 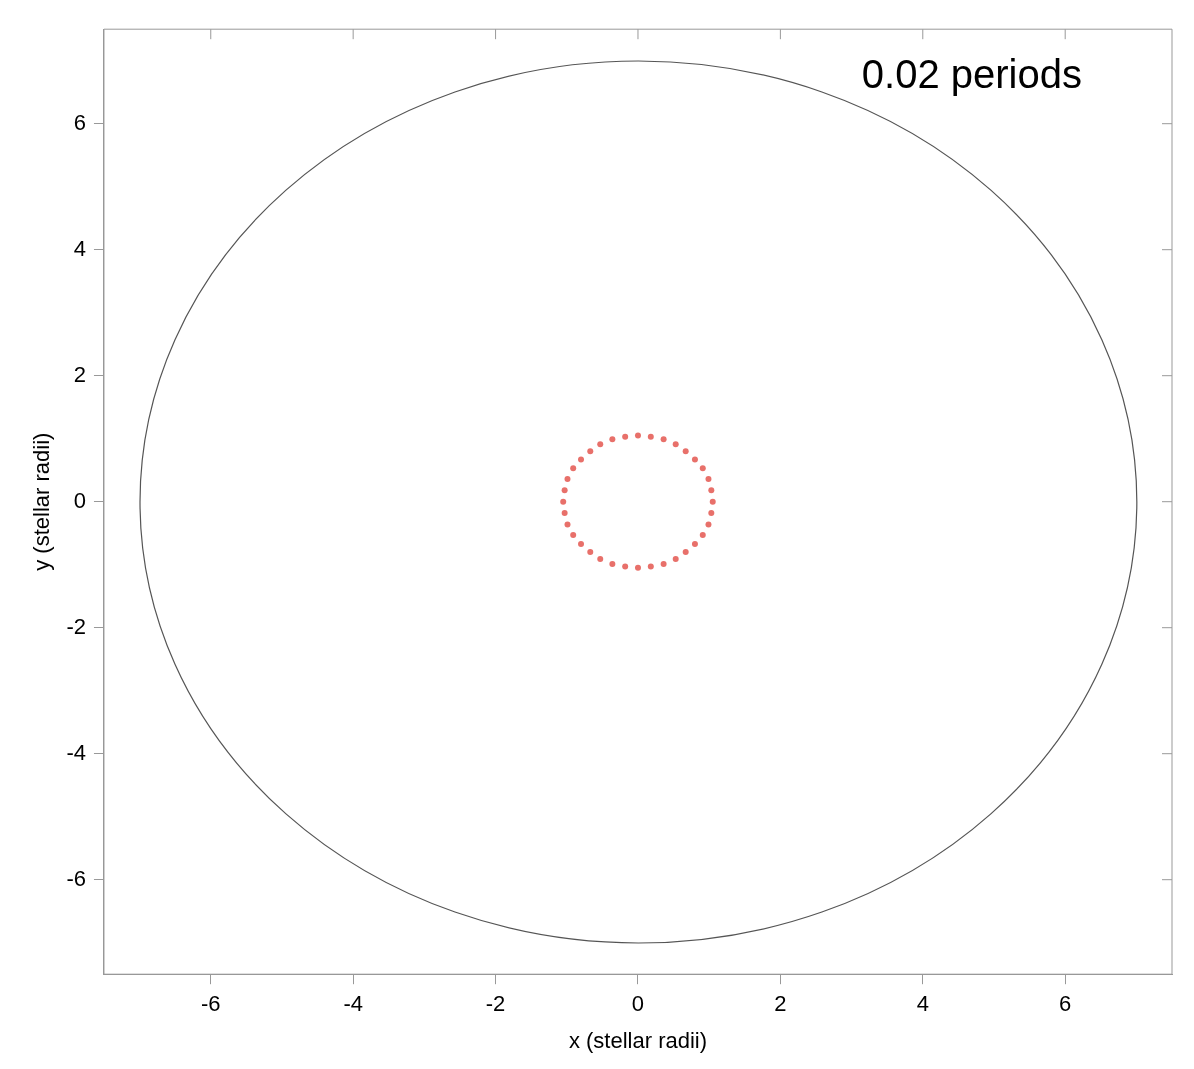 What do you see at coordinates (210, 1004) in the screenshot?
I see `x-tick-label: -6` at bounding box center [210, 1004].